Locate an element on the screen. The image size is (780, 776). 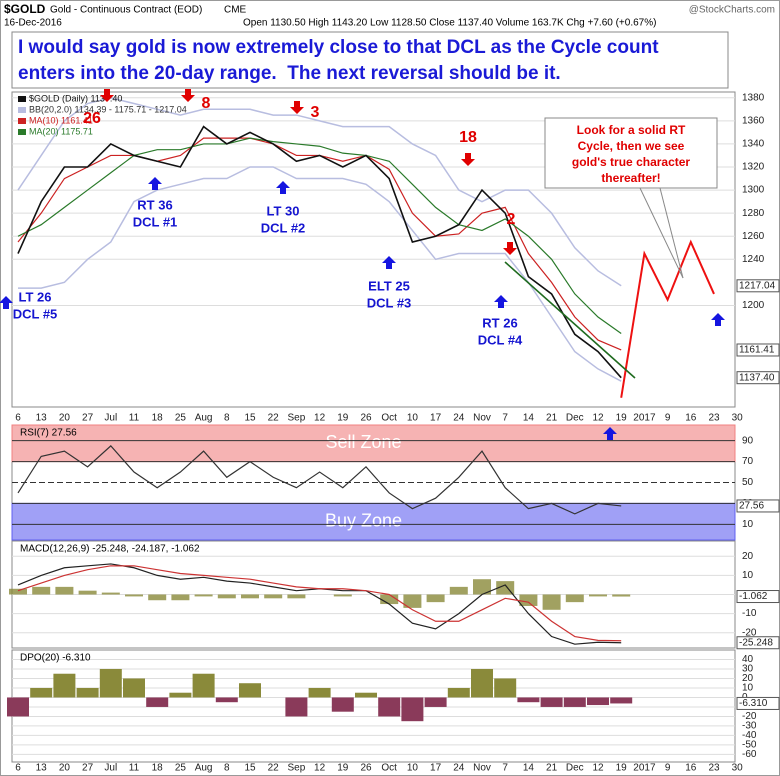
x-tick-label: Aug is located at coordinates (204, 418).